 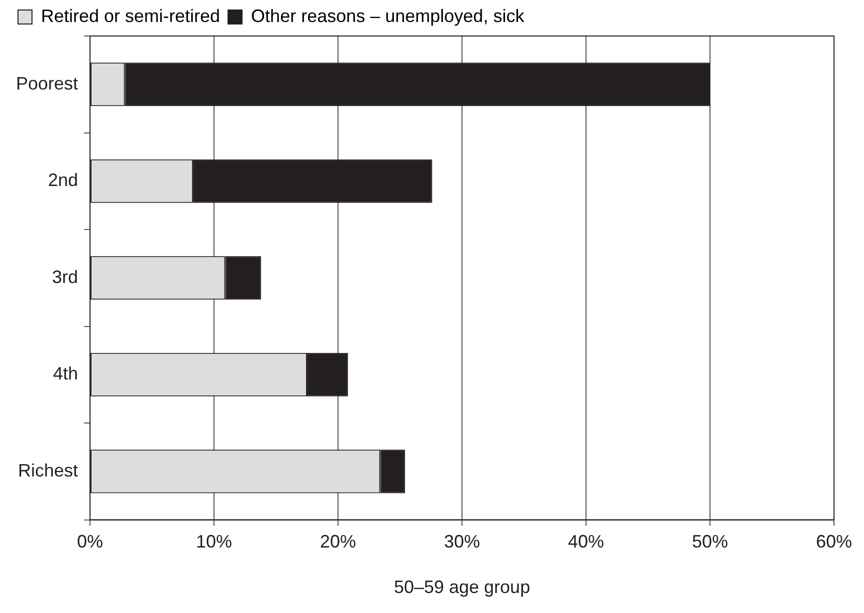 What do you see at coordinates (65, 374) in the screenshot?
I see `y-tick-label: 4th` at bounding box center [65, 374].